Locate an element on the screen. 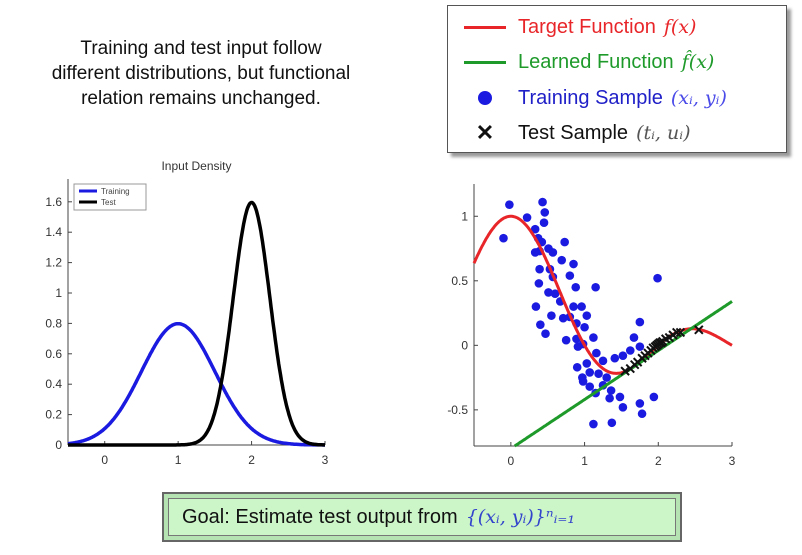 The height and width of the screenshot is (555, 802). y-tick-label: -0.5 is located at coordinates (457, 410).